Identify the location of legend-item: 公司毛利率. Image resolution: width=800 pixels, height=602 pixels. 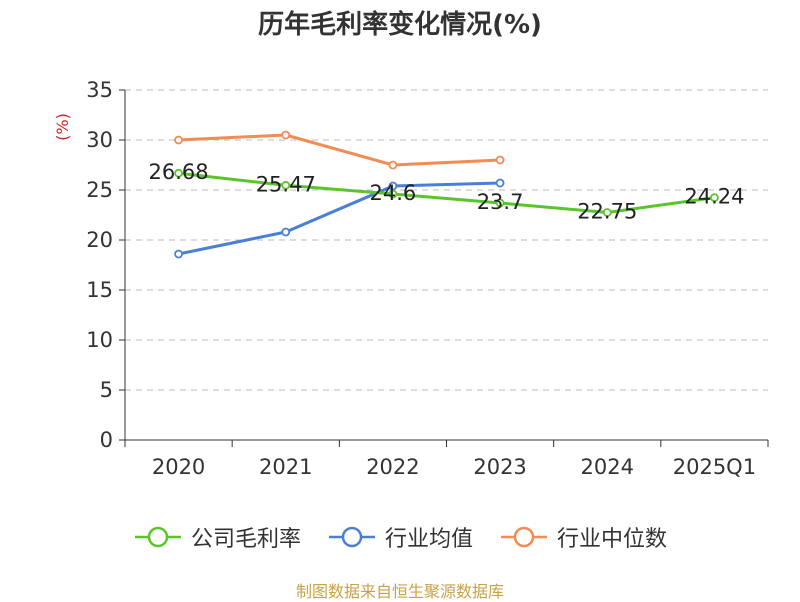
(217, 537).